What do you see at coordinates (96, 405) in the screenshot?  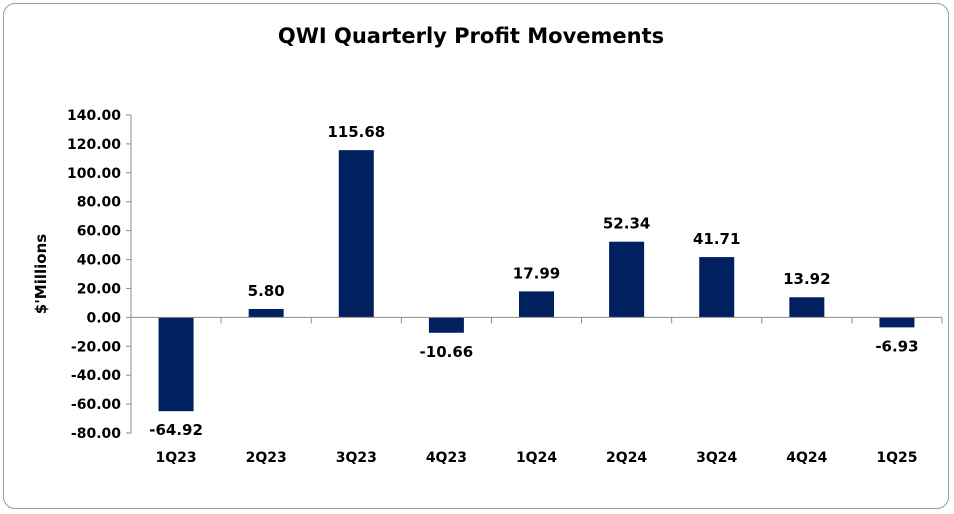 I see `y-tick-label: -60.00` at bounding box center [96, 405].